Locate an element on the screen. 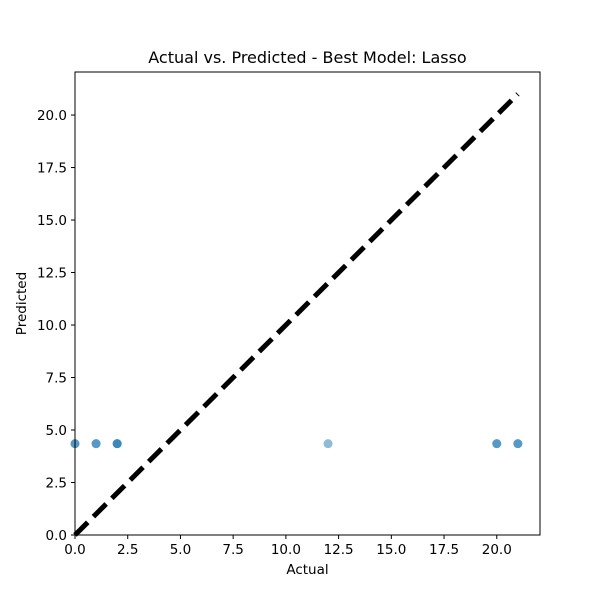  x-tick-label: 17.5 is located at coordinates (444, 550).